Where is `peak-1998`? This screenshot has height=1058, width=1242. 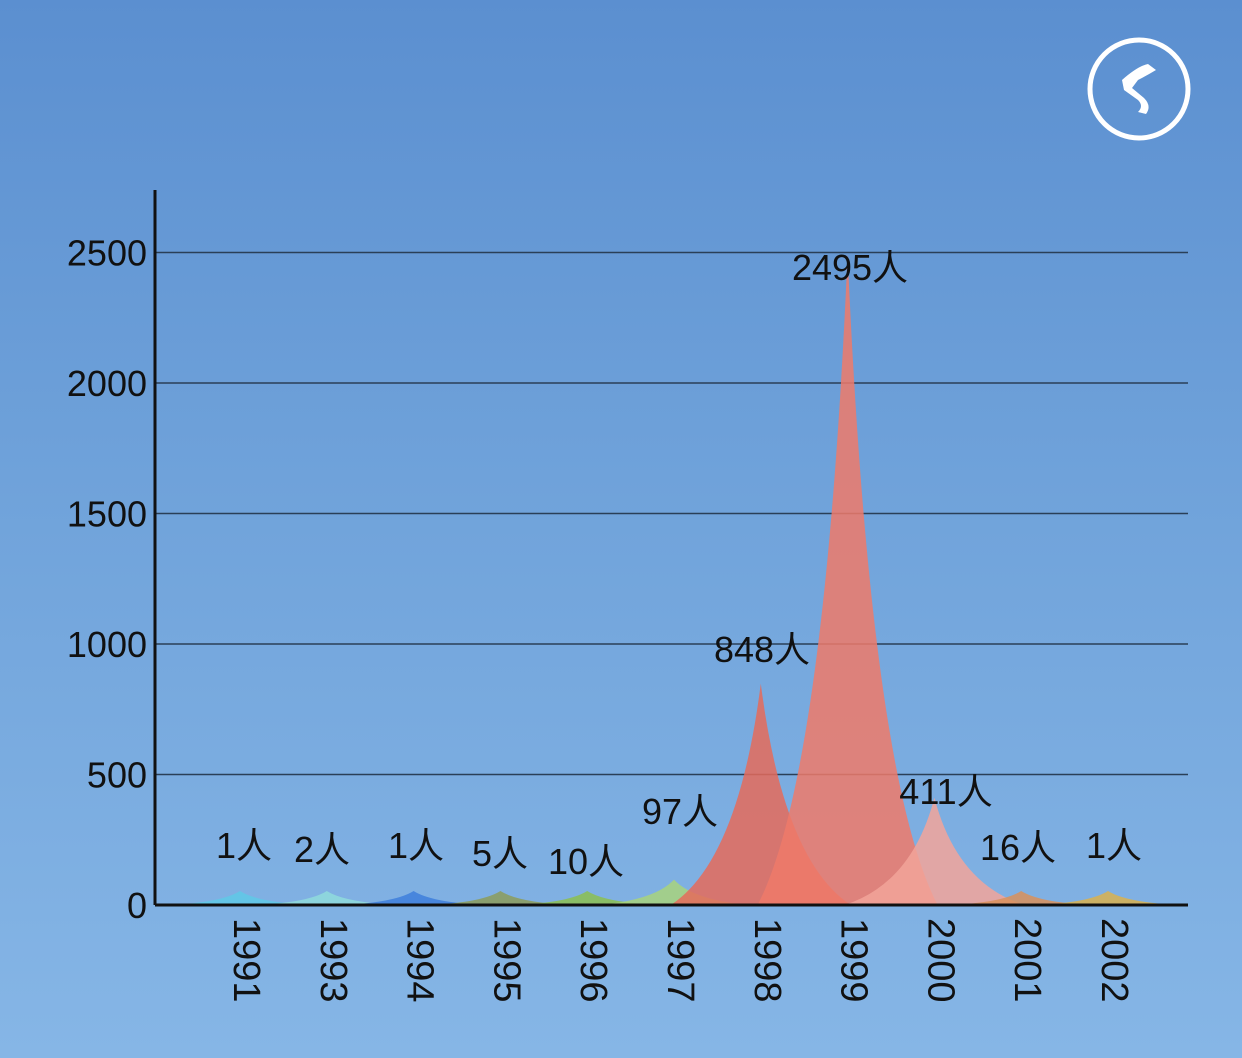
peak-1998 is located at coordinates (760, 794).